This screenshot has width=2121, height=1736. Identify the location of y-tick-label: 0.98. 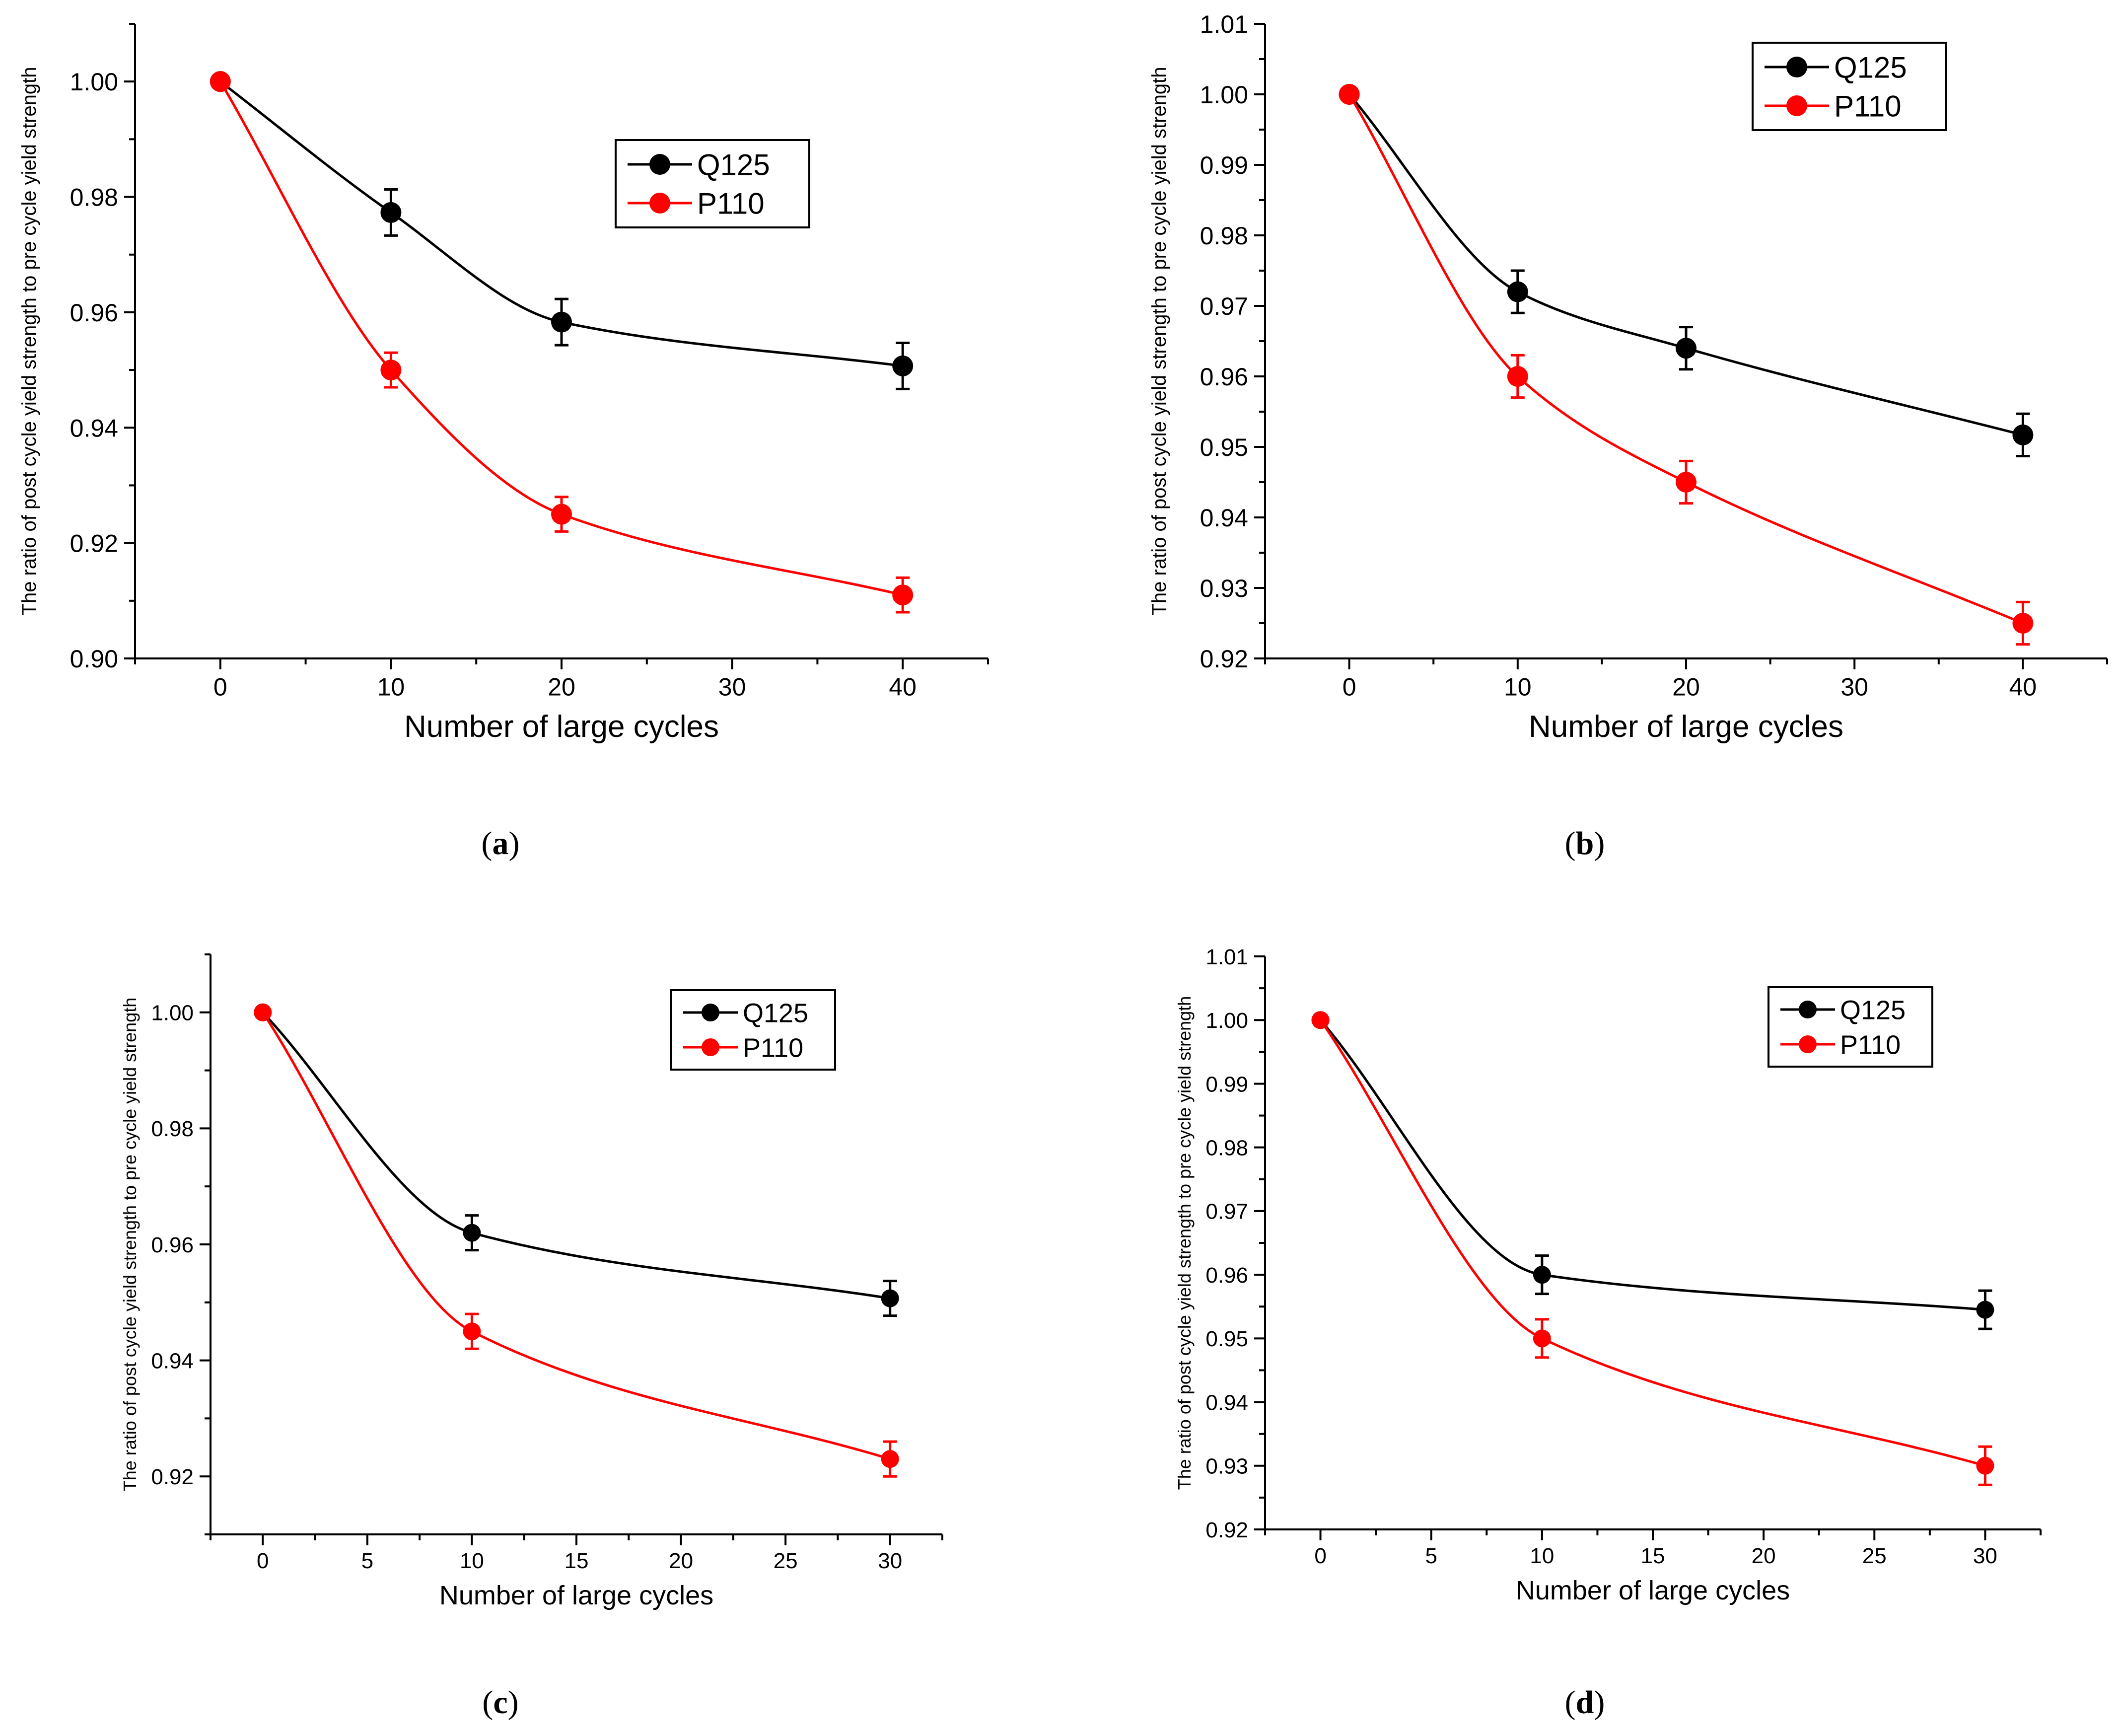
(94, 198).